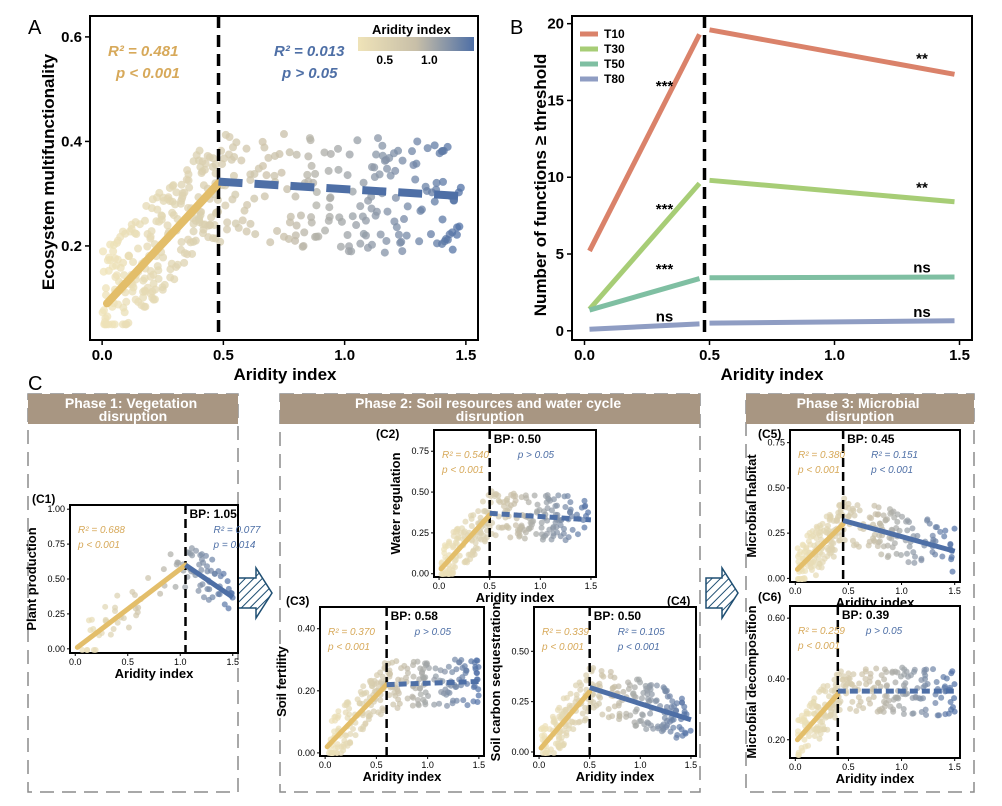 This screenshot has width=1002, height=806. Describe the element at coordinates (555, 100) in the screenshot. I see `y-tick-label: 15` at that location.